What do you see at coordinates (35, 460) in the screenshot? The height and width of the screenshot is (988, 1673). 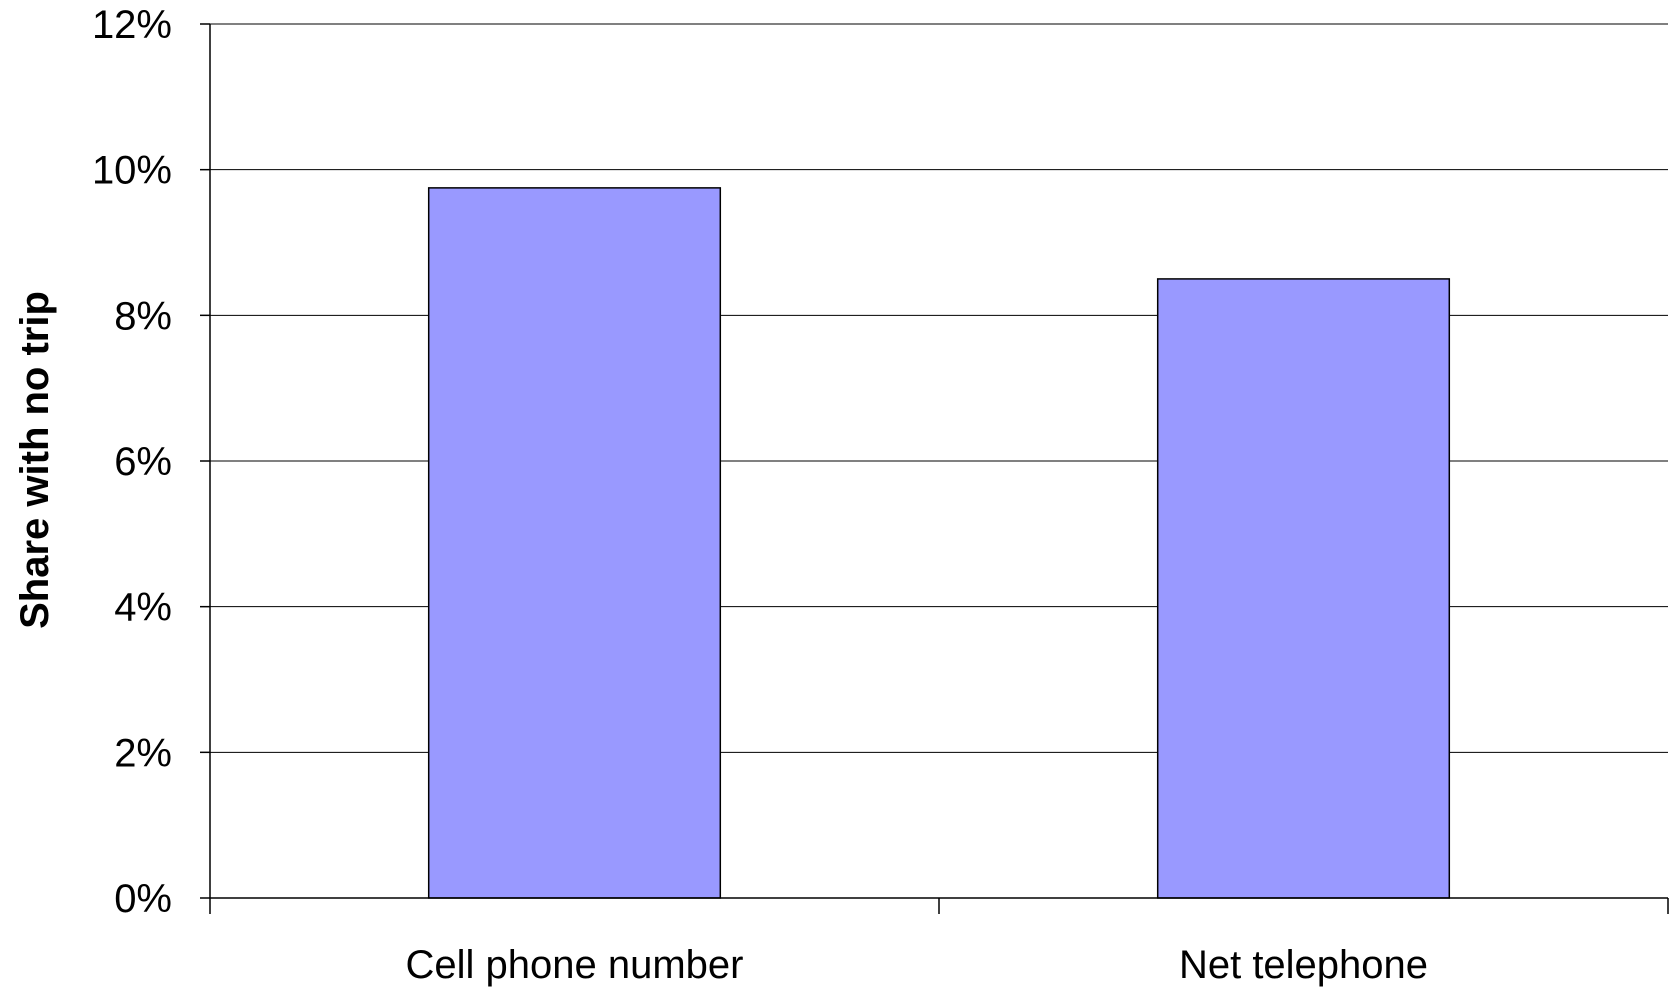 I see `y-axis-title: Share with no trip` at bounding box center [35, 460].